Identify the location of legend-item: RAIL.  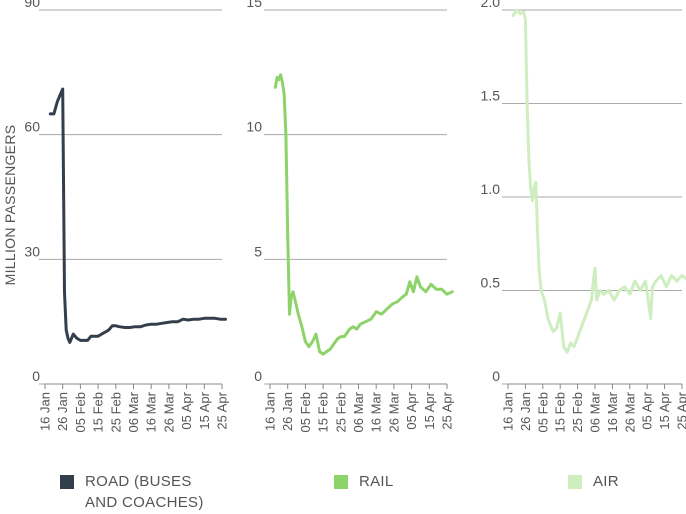
(364, 481).